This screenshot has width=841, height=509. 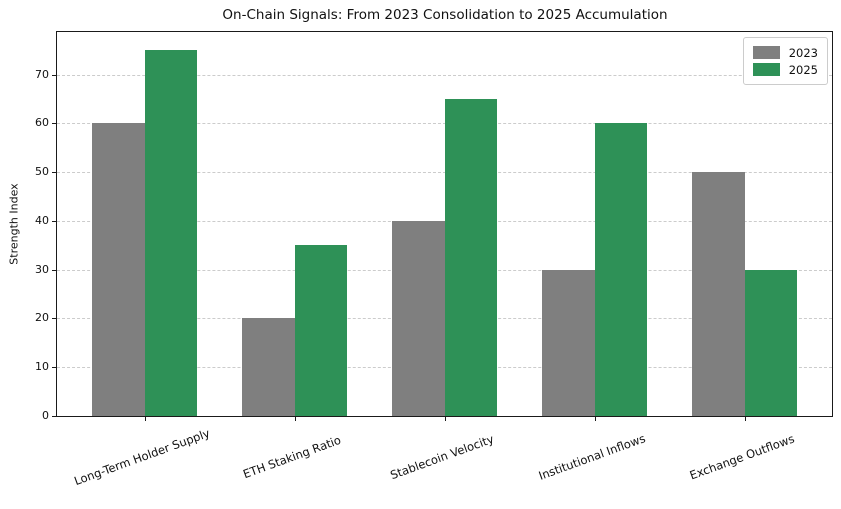 I want to click on y-tick-label-60: 60, so click(x=42, y=123).